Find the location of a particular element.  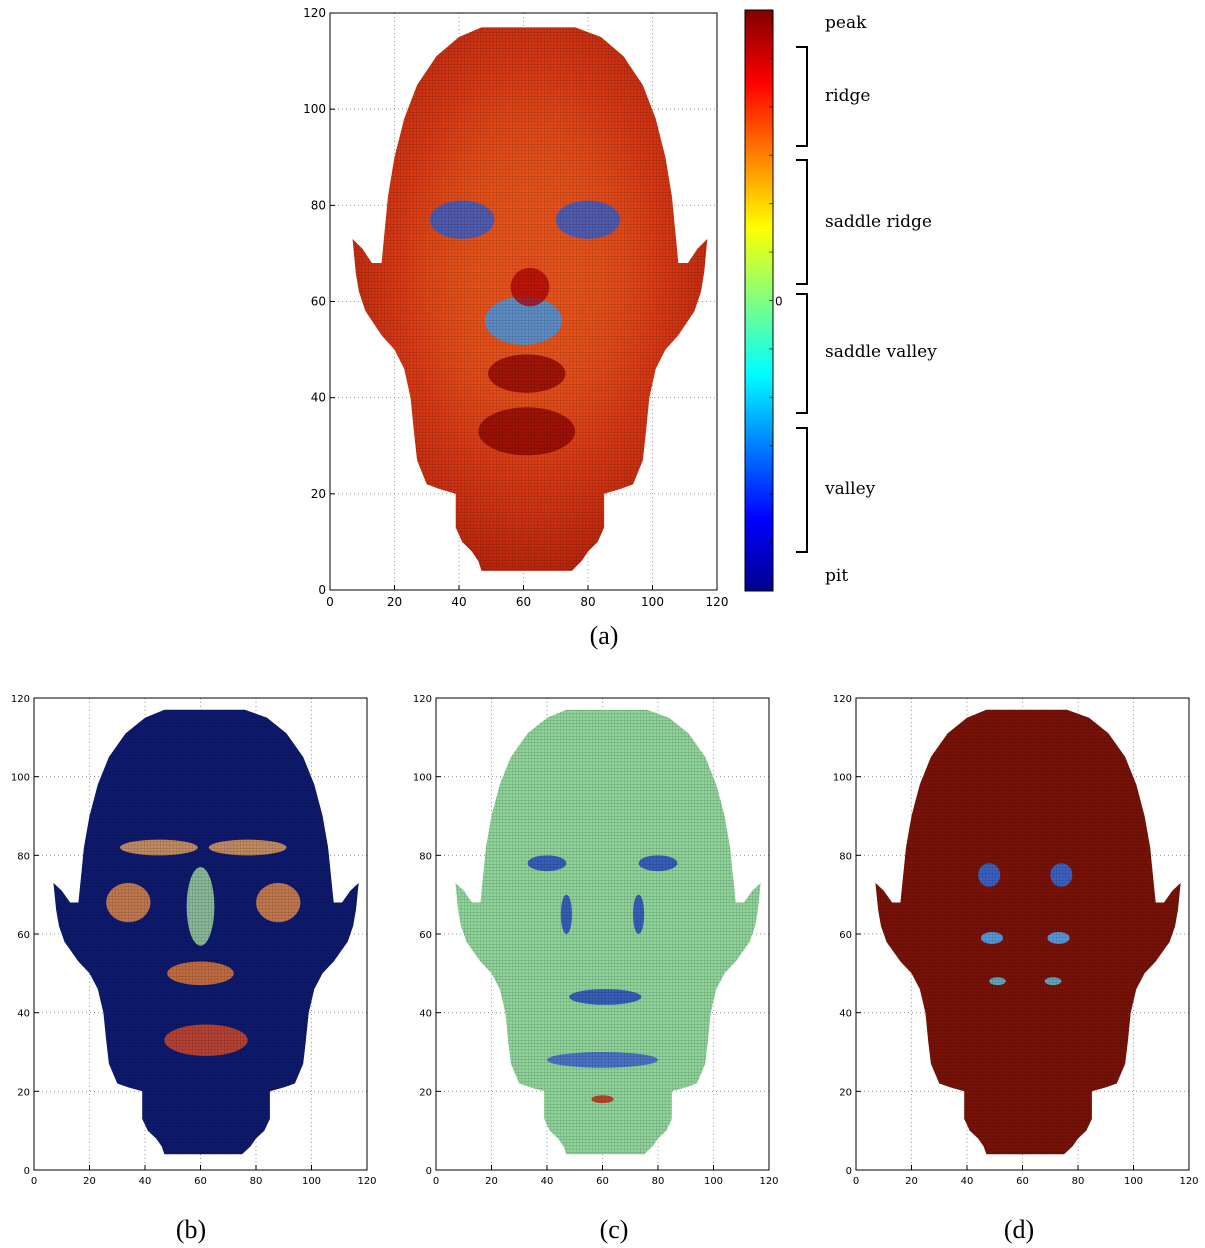

y-tick-label-a: 20 is located at coordinates (318, 494).